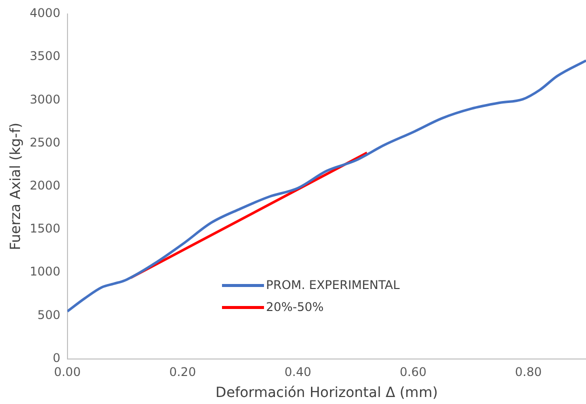  I want to click on y-tick-label: 3500, so click(45, 56).